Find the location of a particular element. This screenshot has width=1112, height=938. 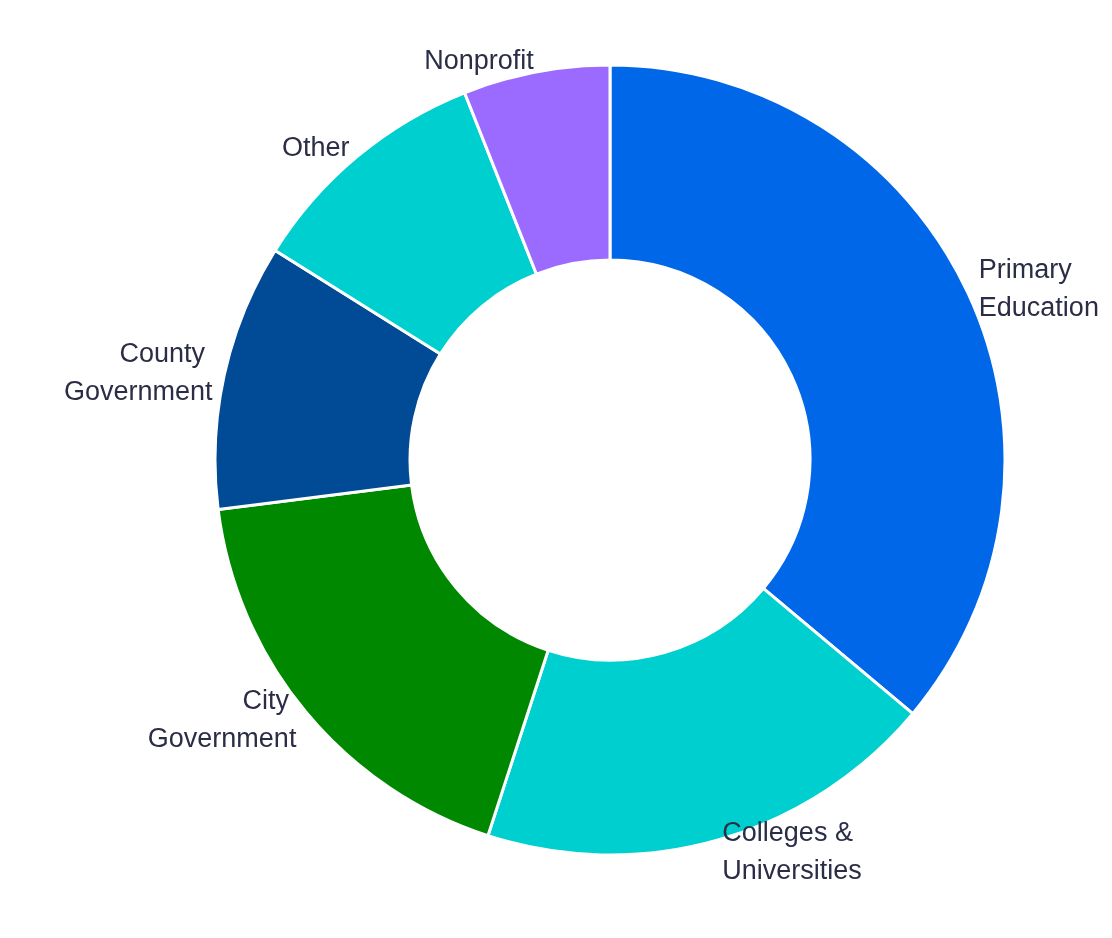

slice-label: Nonprofit is located at coordinates (479, 60).